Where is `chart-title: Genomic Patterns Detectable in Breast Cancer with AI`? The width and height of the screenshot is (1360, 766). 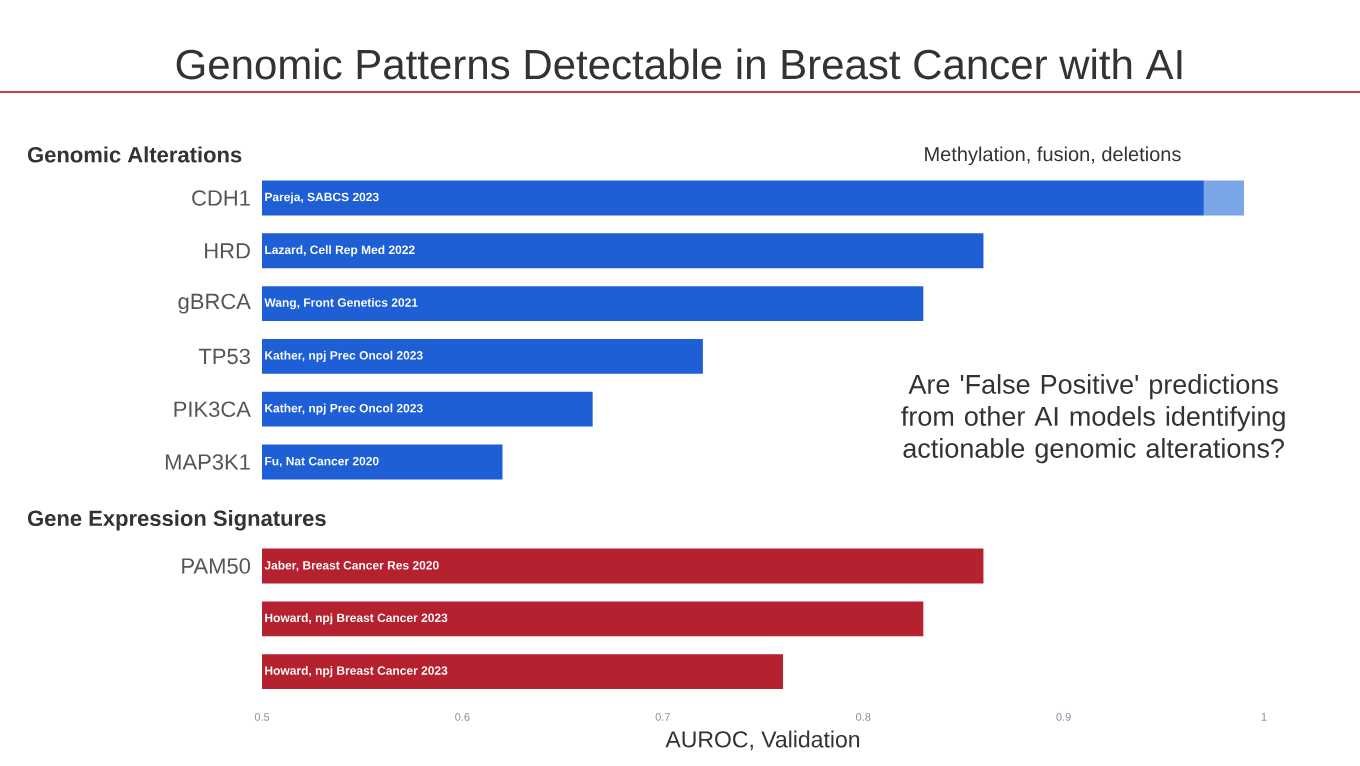 chart-title: Genomic Patterns Detectable in Breast Cancer with AI is located at coordinates (679, 64).